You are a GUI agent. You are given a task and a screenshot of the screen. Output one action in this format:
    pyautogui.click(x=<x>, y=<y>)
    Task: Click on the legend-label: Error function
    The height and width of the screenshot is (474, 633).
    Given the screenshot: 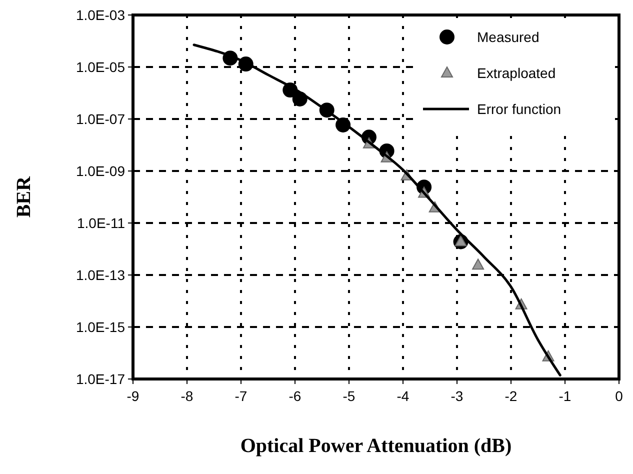 What is the action you would take?
    pyautogui.click(x=519, y=108)
    